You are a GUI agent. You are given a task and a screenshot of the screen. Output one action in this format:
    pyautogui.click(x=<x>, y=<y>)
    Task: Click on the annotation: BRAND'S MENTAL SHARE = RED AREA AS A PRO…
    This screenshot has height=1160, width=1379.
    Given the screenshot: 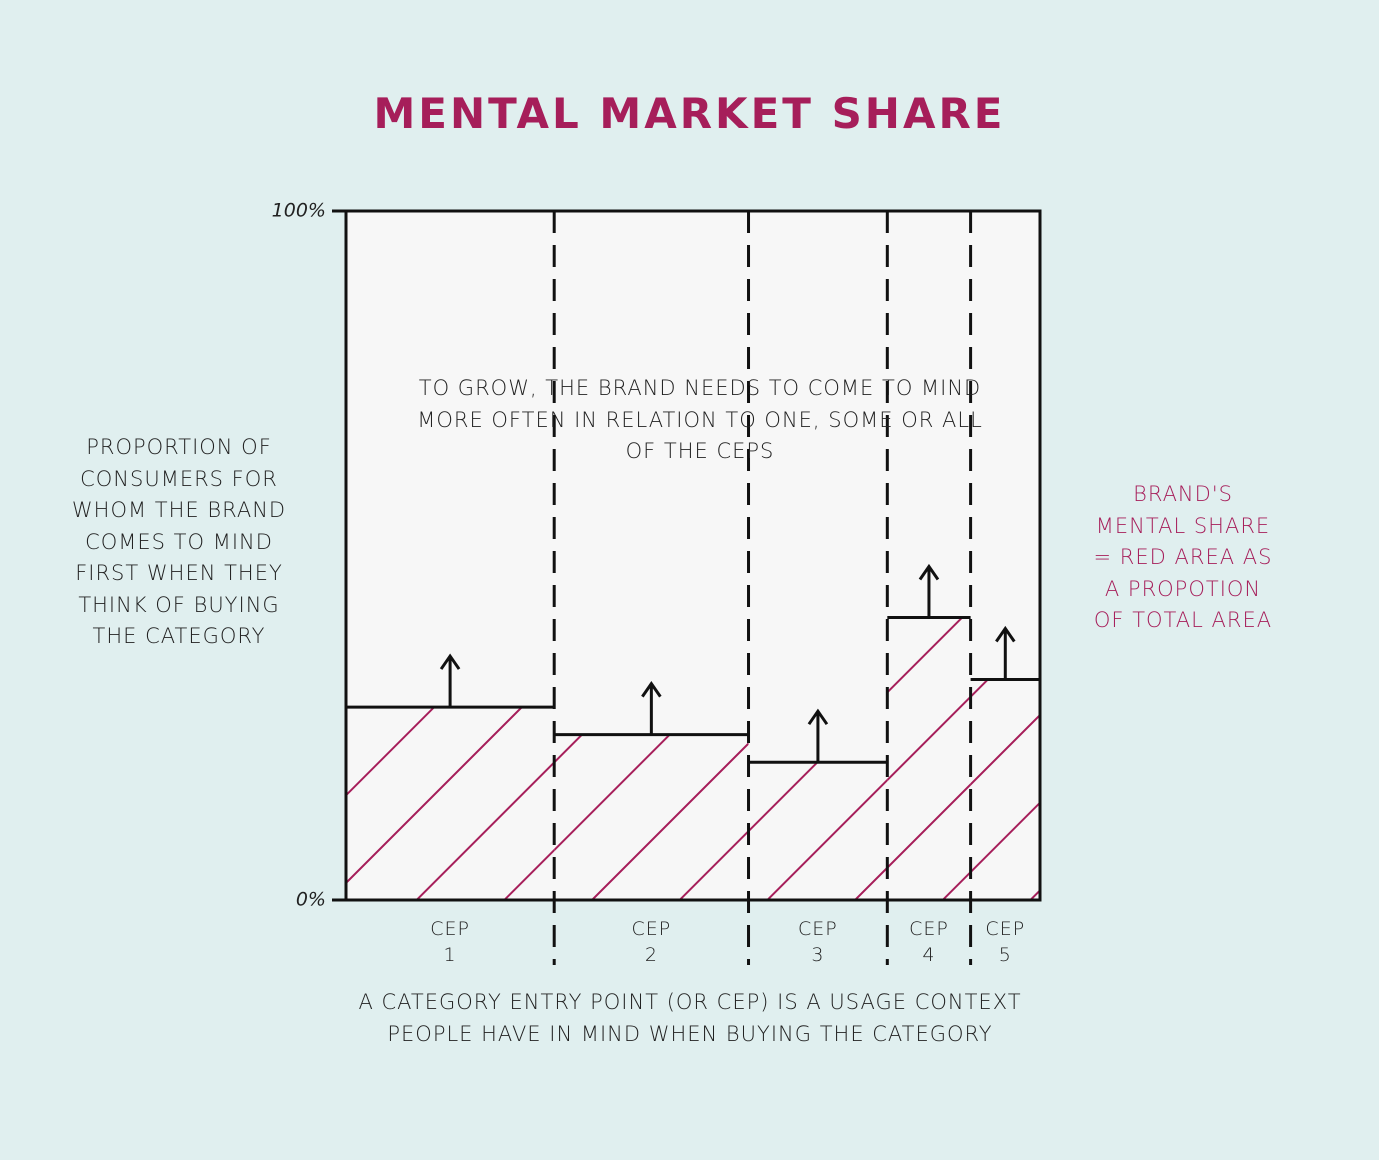 What is the action you would take?
    pyautogui.click(x=1183, y=557)
    